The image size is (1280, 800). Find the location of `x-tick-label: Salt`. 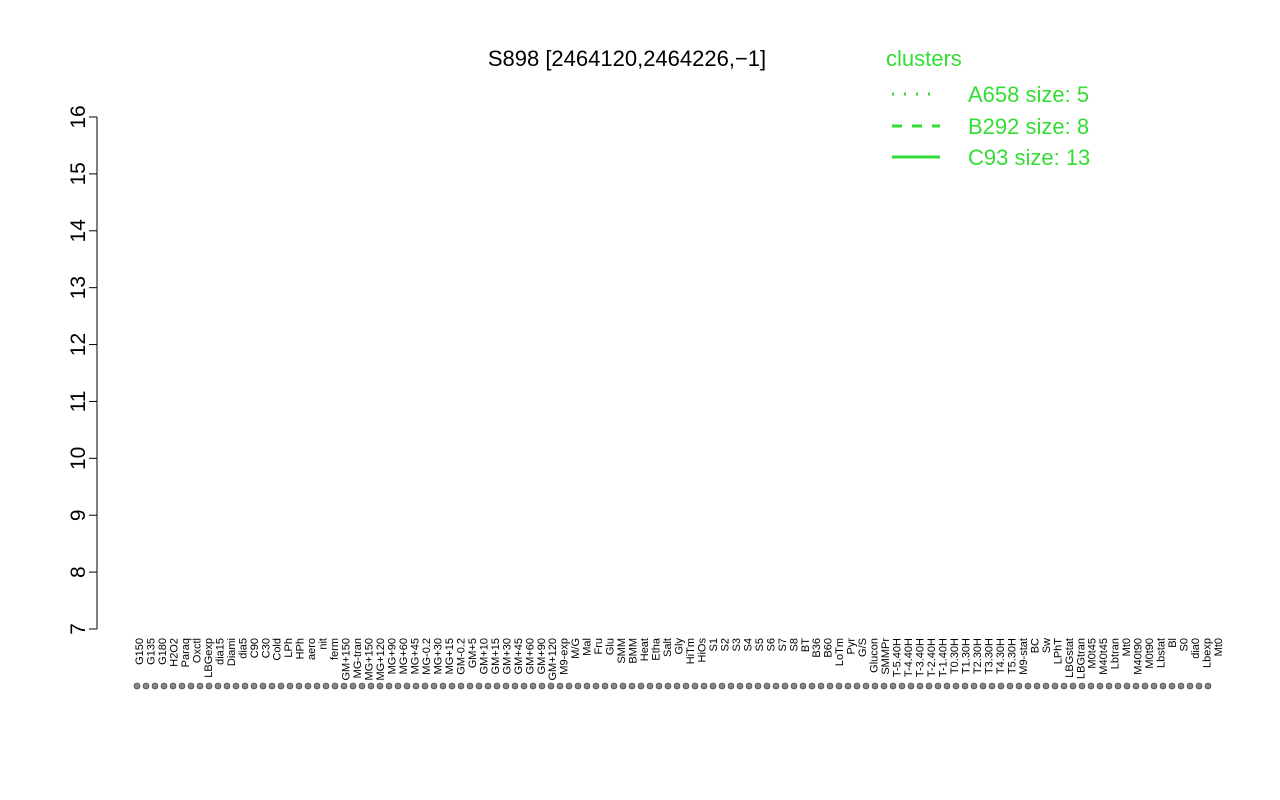

x-tick-label: Salt is located at coordinates (668, 647).